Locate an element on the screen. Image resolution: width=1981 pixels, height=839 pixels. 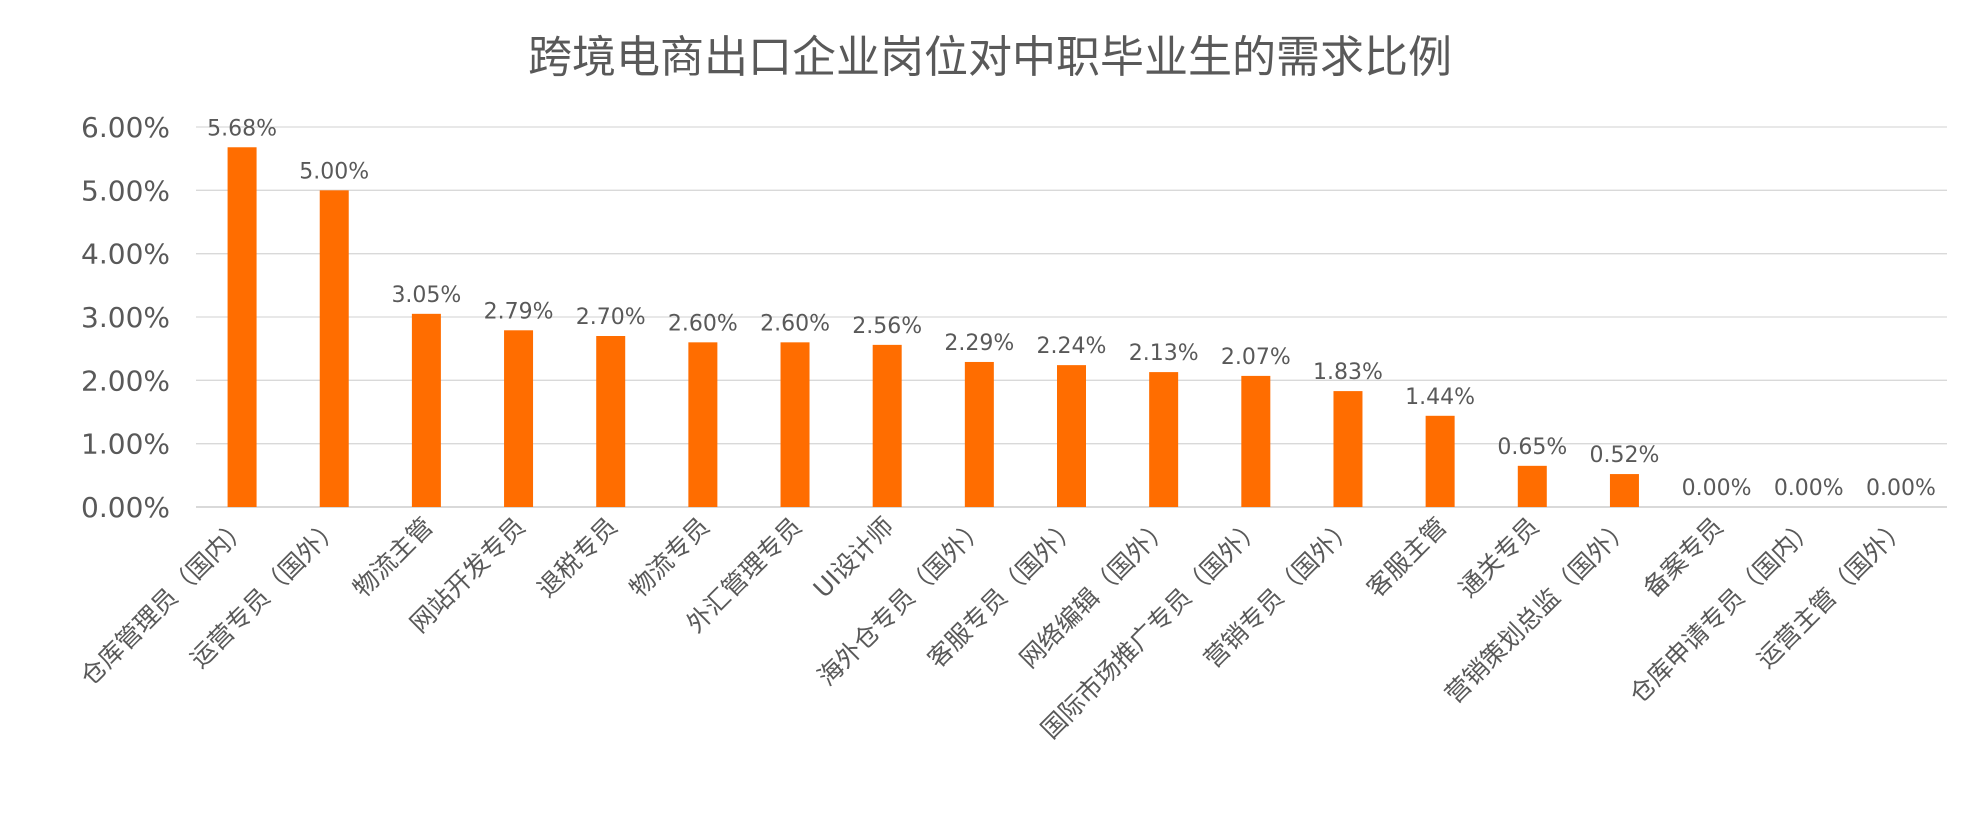
y-tick-label: 1.00% is located at coordinates (125, 444).